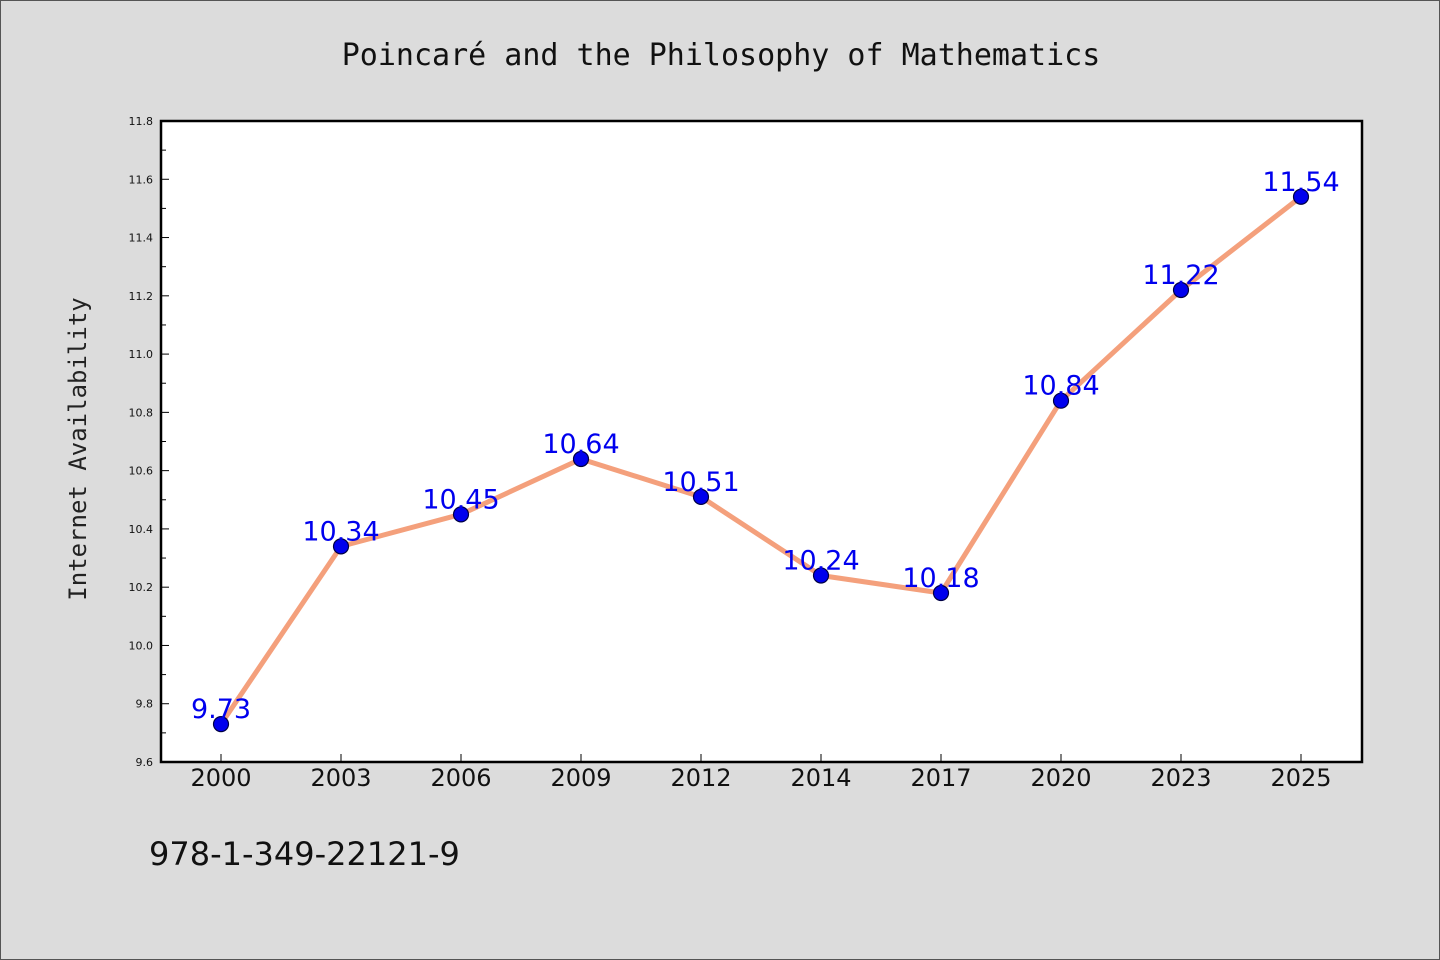 The image size is (1440, 960). I want to click on x-tick-label: 2012, so click(700, 778).